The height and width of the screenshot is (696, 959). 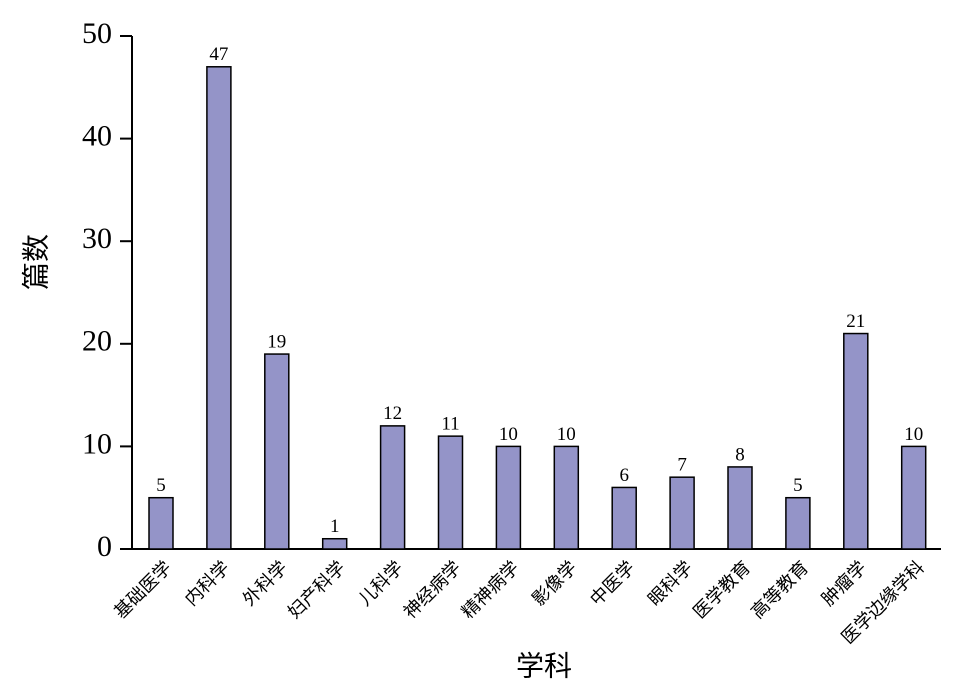 What do you see at coordinates (740, 454) in the screenshot?
I see `value-label: 8` at bounding box center [740, 454].